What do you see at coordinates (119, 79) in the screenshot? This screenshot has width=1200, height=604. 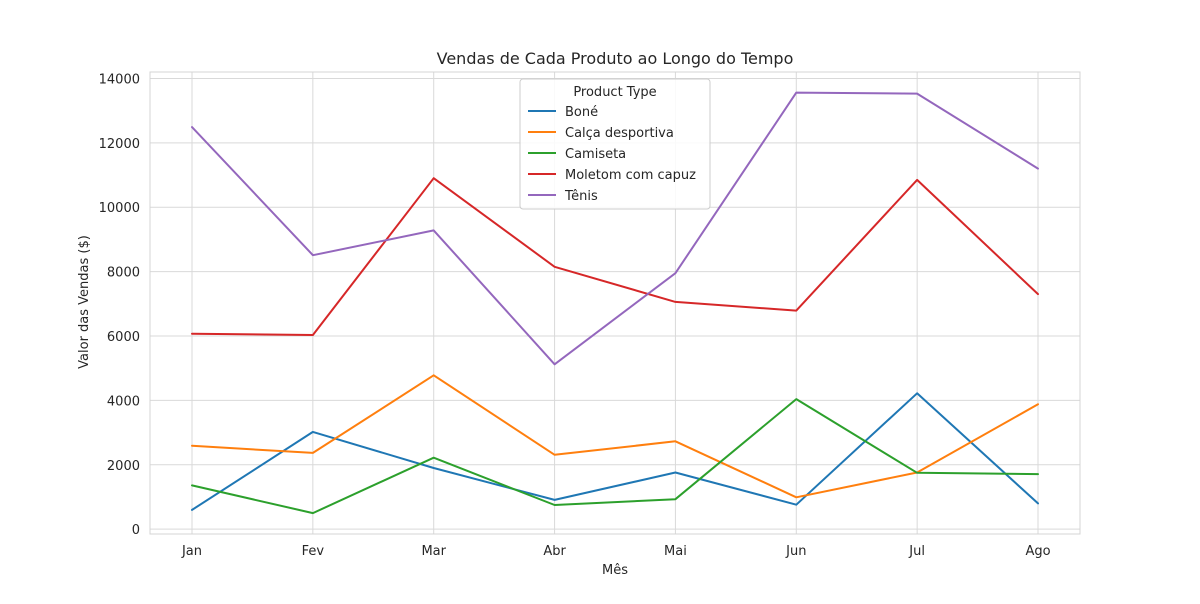 I see `y-tick-label: 14000` at bounding box center [119, 79].